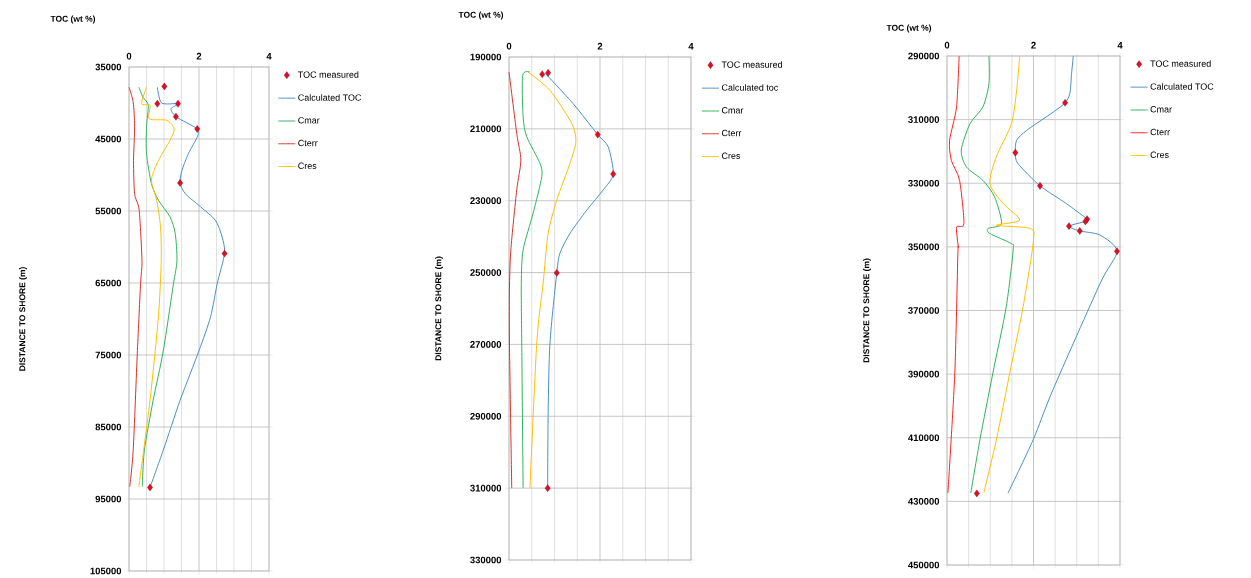 The width and height of the screenshot is (1251, 578). What do you see at coordinates (924, 374) in the screenshot?
I see `y-tick-label: 390000` at bounding box center [924, 374].